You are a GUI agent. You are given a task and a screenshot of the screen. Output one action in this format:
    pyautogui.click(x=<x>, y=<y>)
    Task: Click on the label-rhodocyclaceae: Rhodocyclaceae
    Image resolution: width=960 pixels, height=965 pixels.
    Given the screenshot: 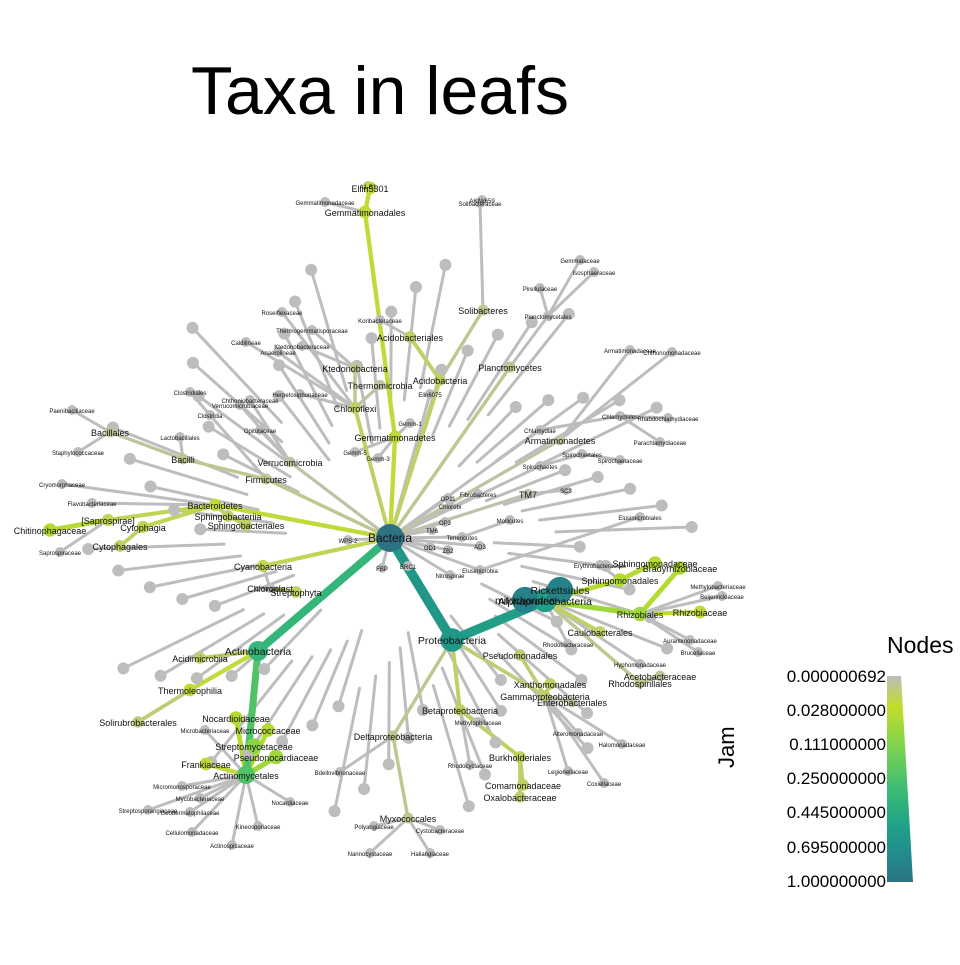 What is the action you would take?
    pyautogui.click(x=470, y=767)
    